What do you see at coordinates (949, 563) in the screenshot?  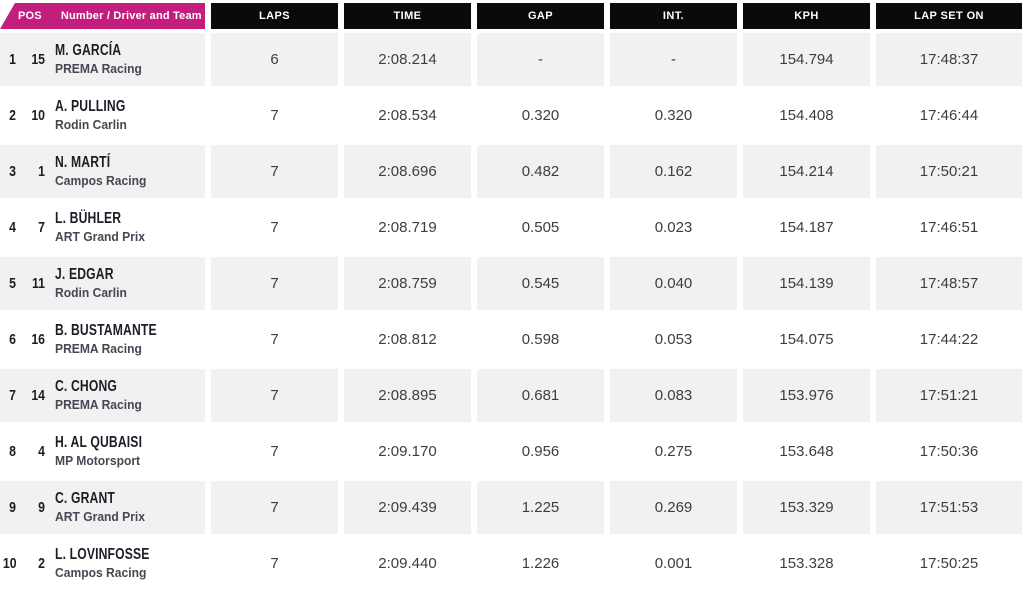 I see `lap-set-on-cell: 17:50:25` at bounding box center [949, 563].